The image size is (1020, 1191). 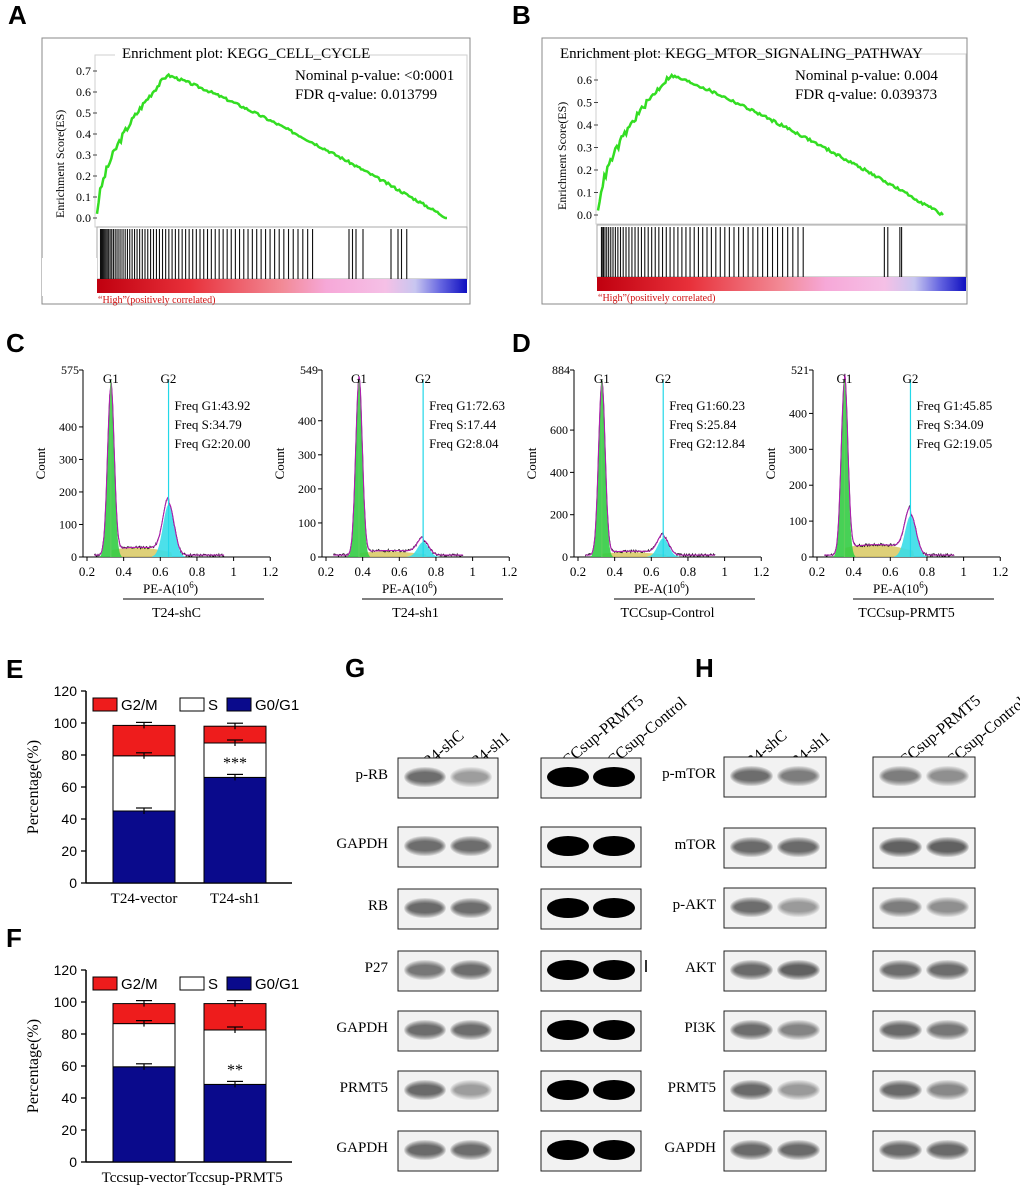 I want to click on blot-row-label: GAPDH, so click(x=362, y=844).